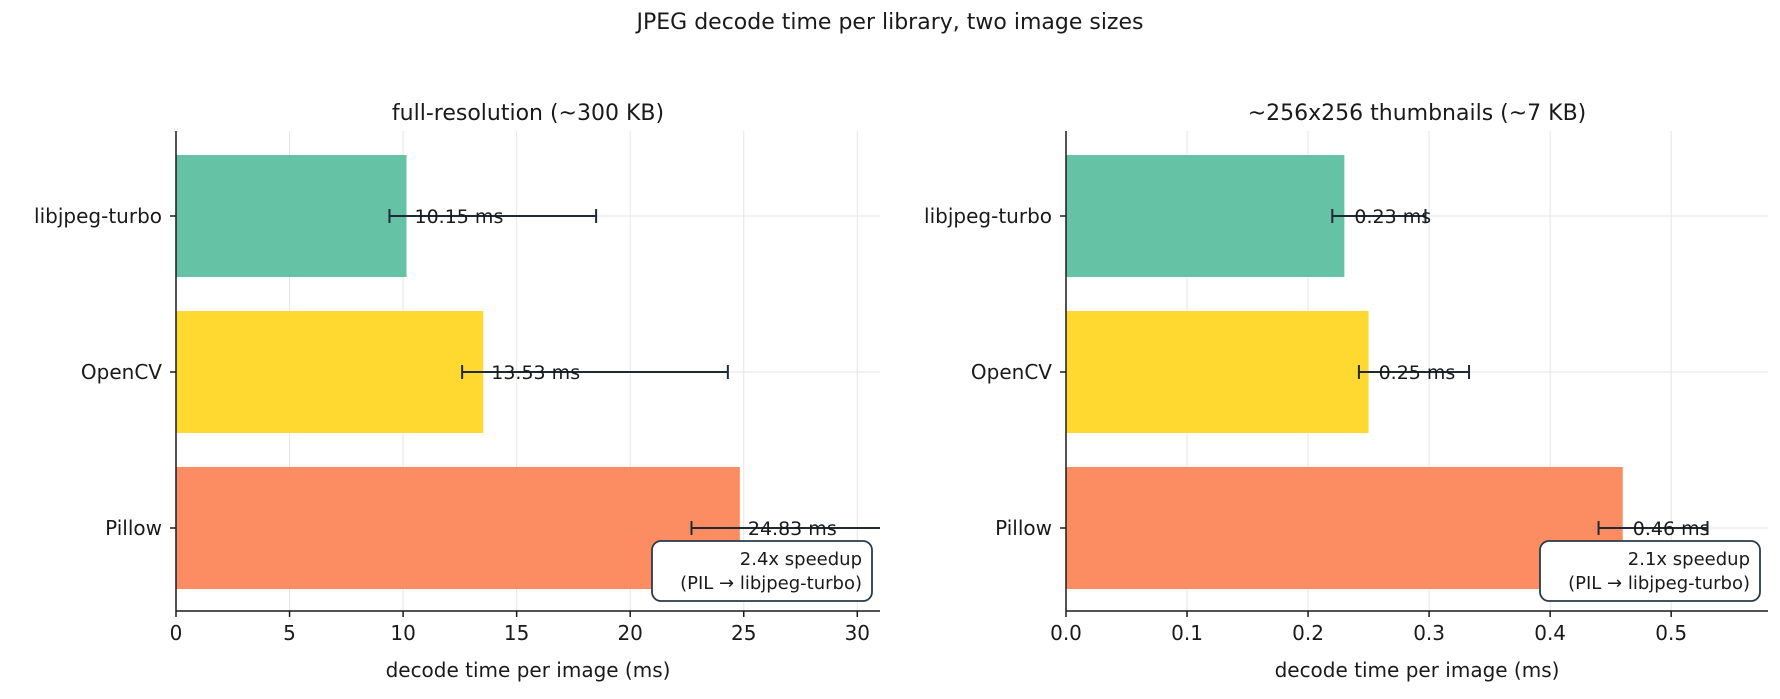  Describe the element at coordinates (516, 633) in the screenshot. I see `x-tick-label: 15` at that location.